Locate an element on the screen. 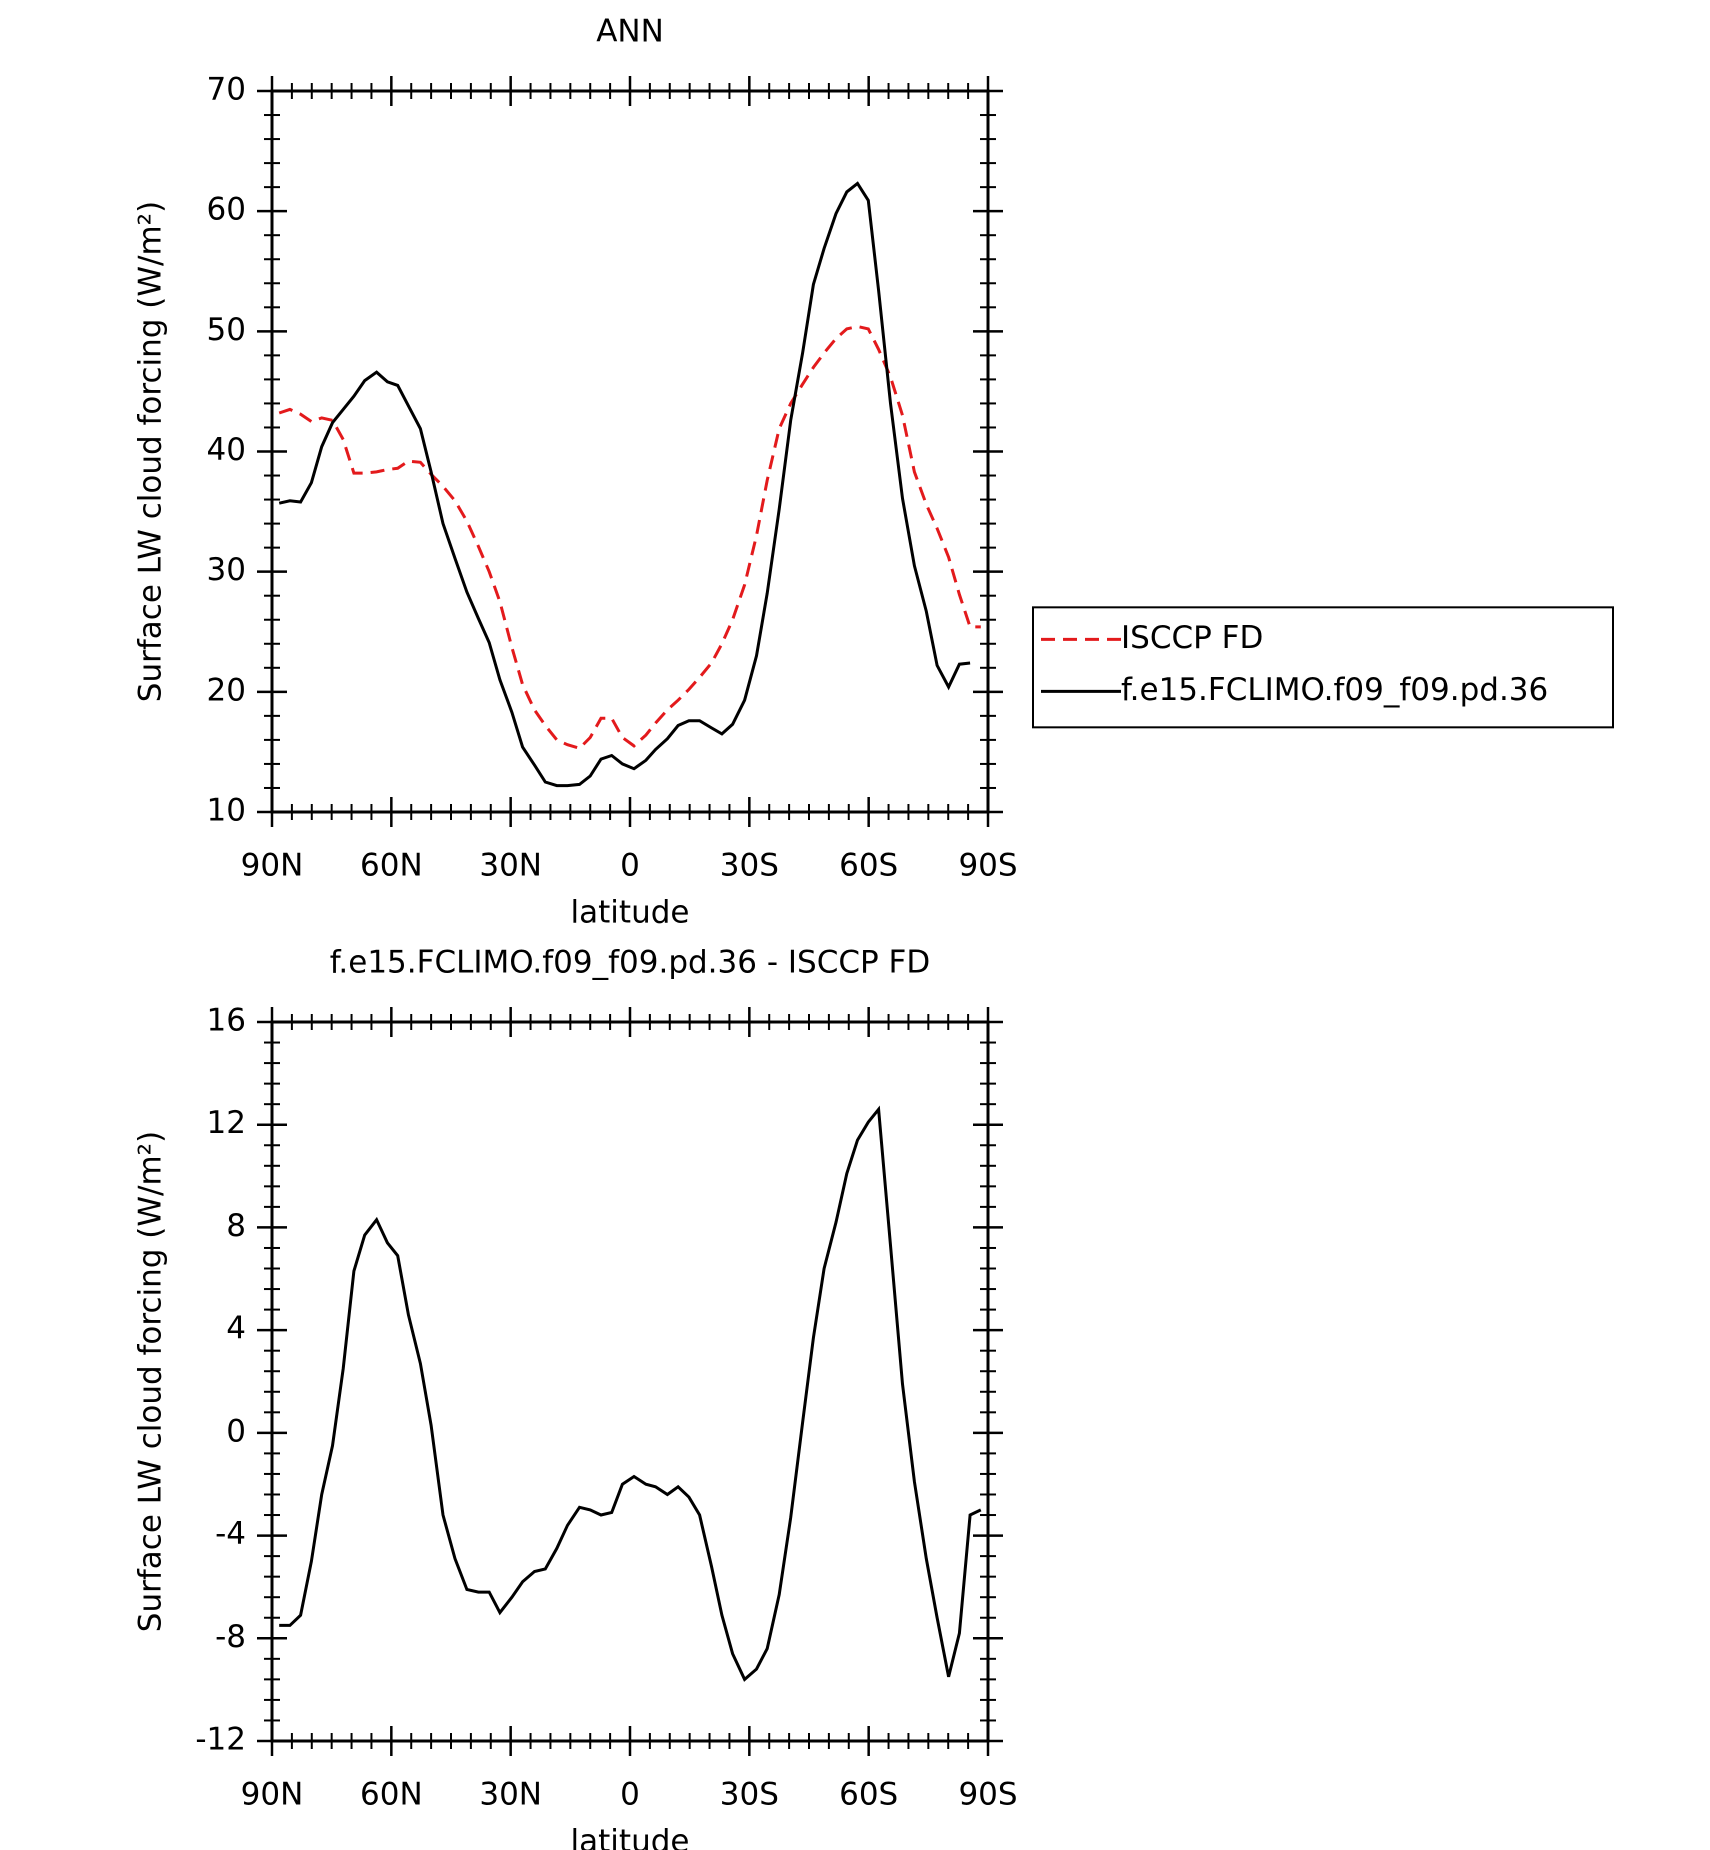 The image size is (1710, 1850). legend-label: f.e15.FCLIMO.f09_f09.pd.36 is located at coordinates (1334, 690).